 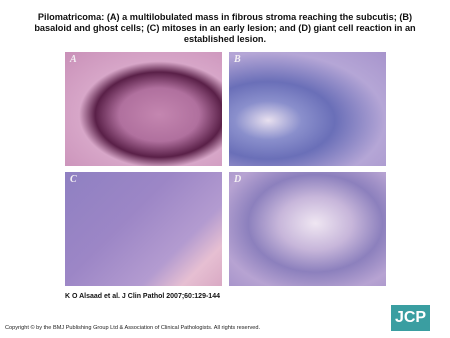 What do you see at coordinates (143, 109) in the screenshot?
I see `micrograph: A` at bounding box center [143, 109].